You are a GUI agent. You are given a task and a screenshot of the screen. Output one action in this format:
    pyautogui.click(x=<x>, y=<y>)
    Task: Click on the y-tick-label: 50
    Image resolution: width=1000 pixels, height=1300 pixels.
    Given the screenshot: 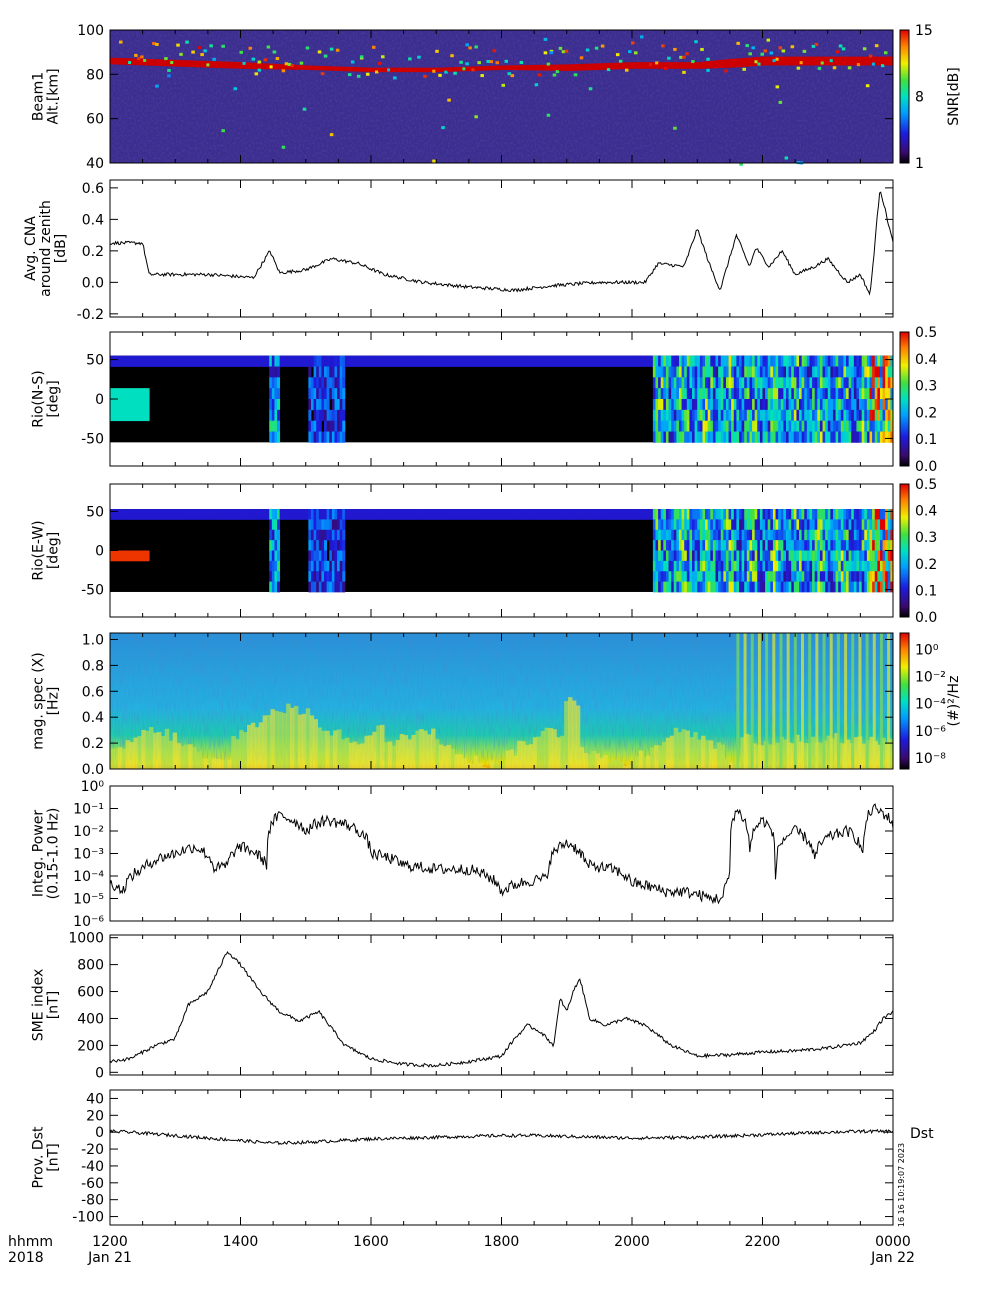 What is the action you would take?
    pyautogui.click(x=95, y=361)
    